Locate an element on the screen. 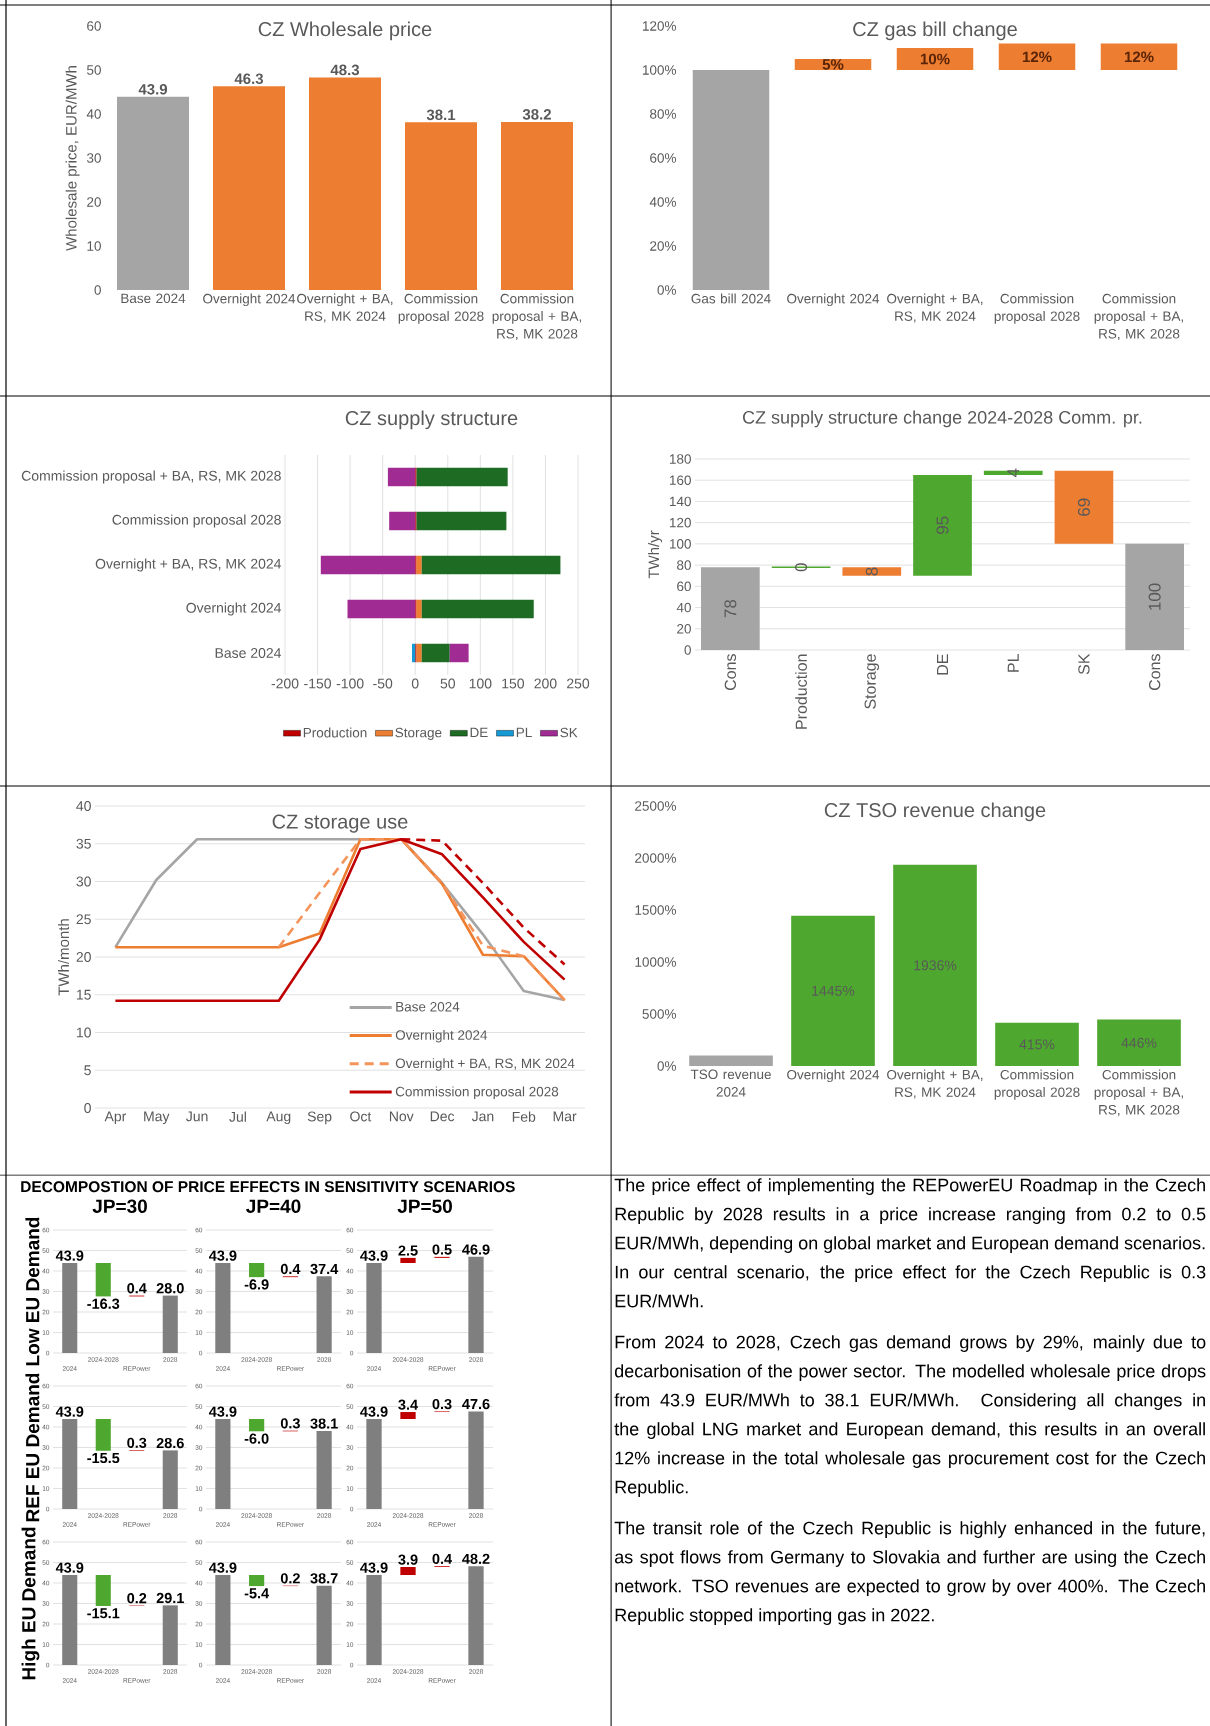 This screenshot has height=1726, width=1210. y-tick-label: 15 is located at coordinates (83, 994).